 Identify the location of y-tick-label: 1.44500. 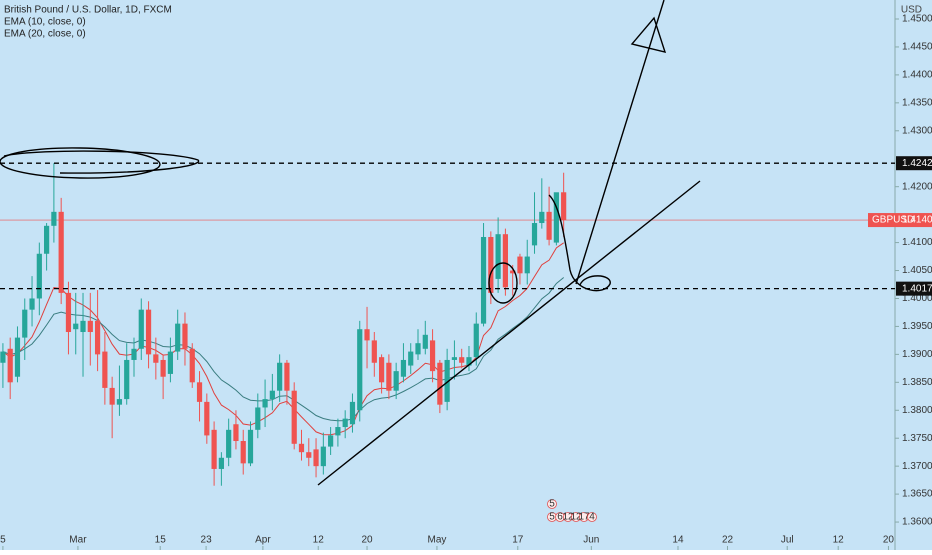
(917, 47).